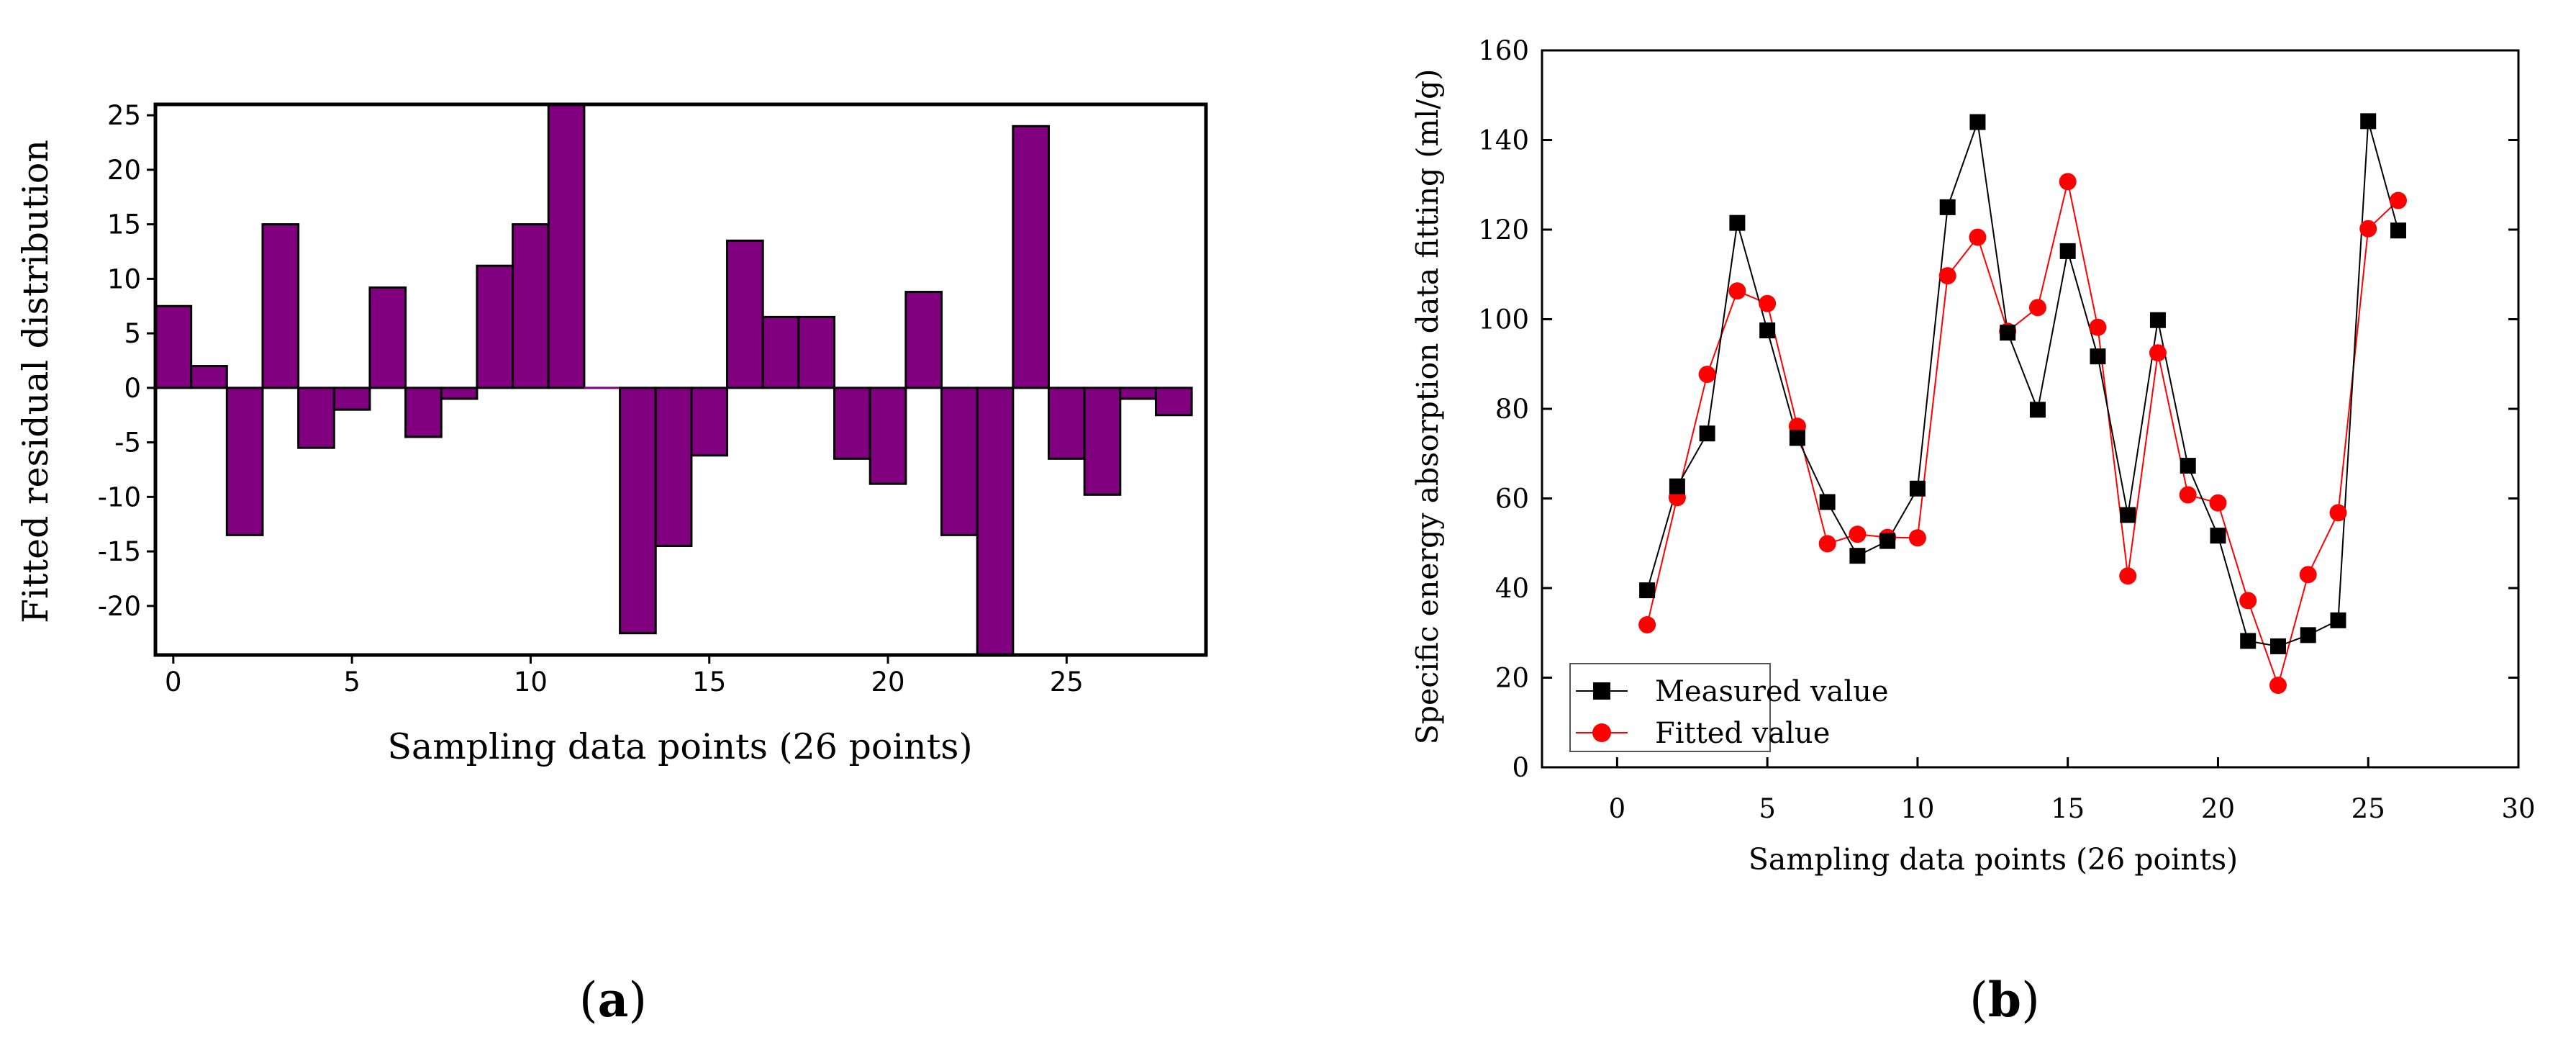 The width and height of the screenshot is (2576, 1048). I want to click on fitting-x-tick-label: 25, so click(2368, 809).